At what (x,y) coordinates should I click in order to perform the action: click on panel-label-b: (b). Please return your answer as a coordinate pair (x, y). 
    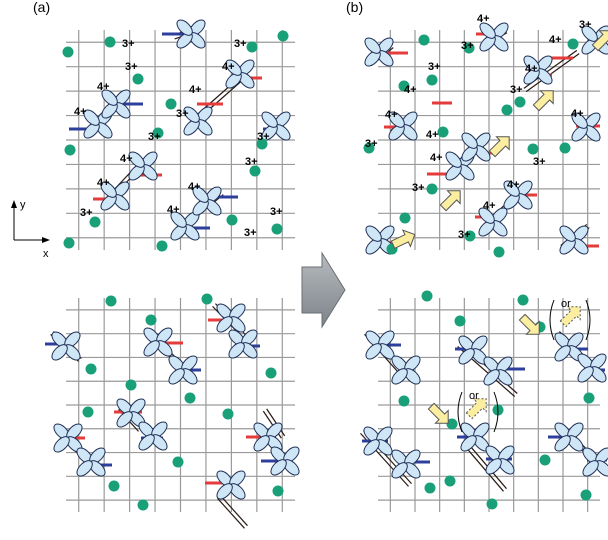
    Looking at the image, I should click on (354, 7).